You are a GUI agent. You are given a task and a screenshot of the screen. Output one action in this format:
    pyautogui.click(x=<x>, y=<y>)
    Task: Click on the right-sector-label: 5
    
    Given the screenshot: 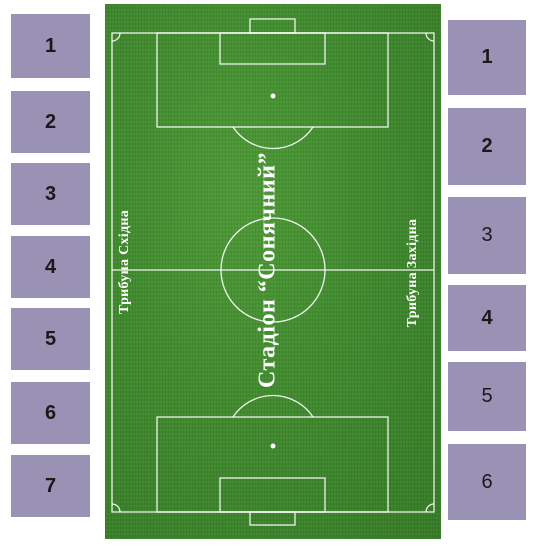 What is the action you would take?
    pyautogui.click(x=487, y=396)
    